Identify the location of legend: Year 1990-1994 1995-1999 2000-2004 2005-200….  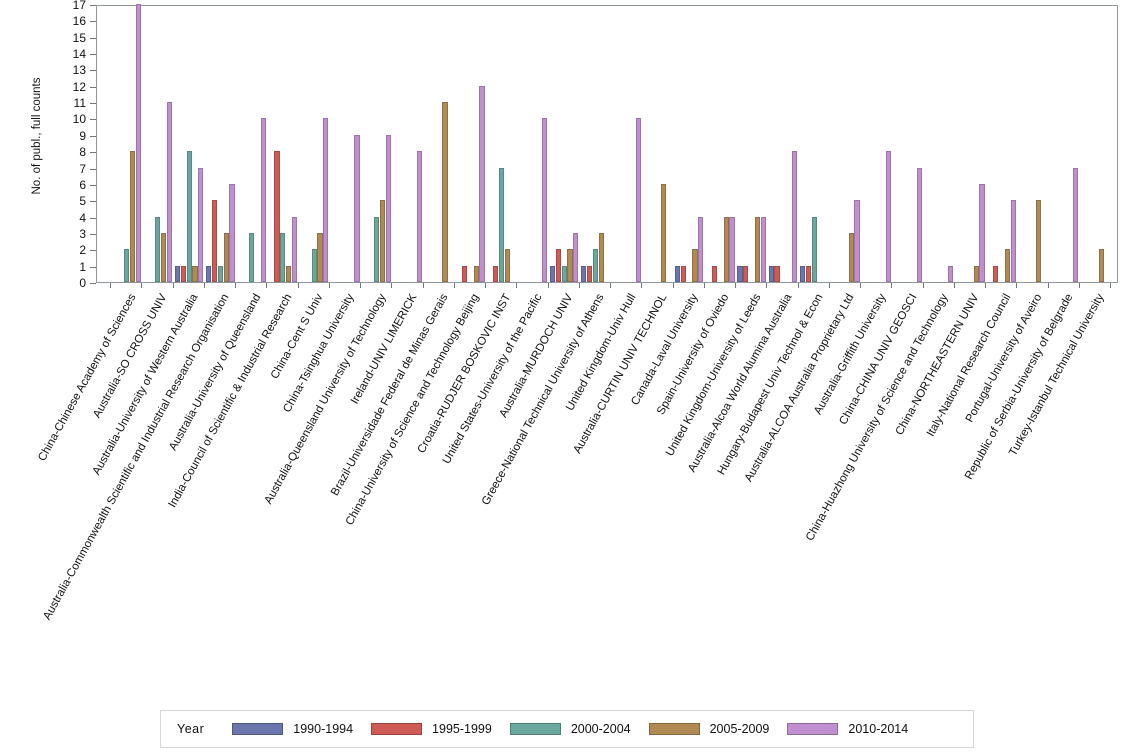
(567, 729).